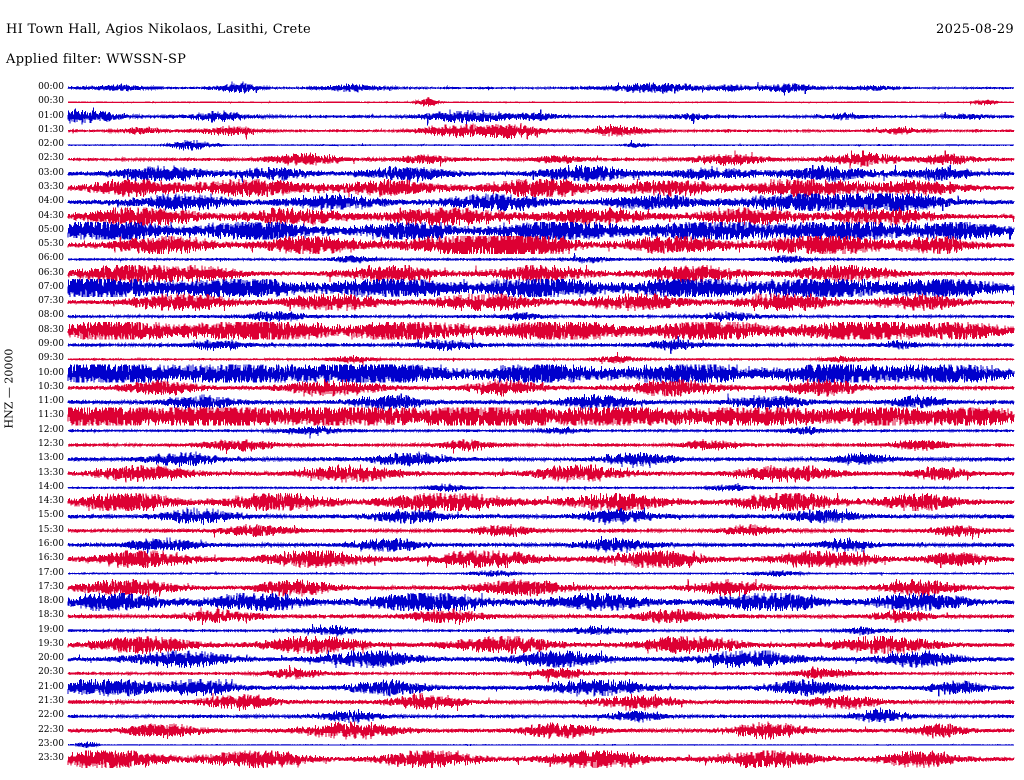 The height and width of the screenshot is (780, 1024). What do you see at coordinates (51, 415) in the screenshot?
I see `time-tick-label: 11:30` at bounding box center [51, 415].